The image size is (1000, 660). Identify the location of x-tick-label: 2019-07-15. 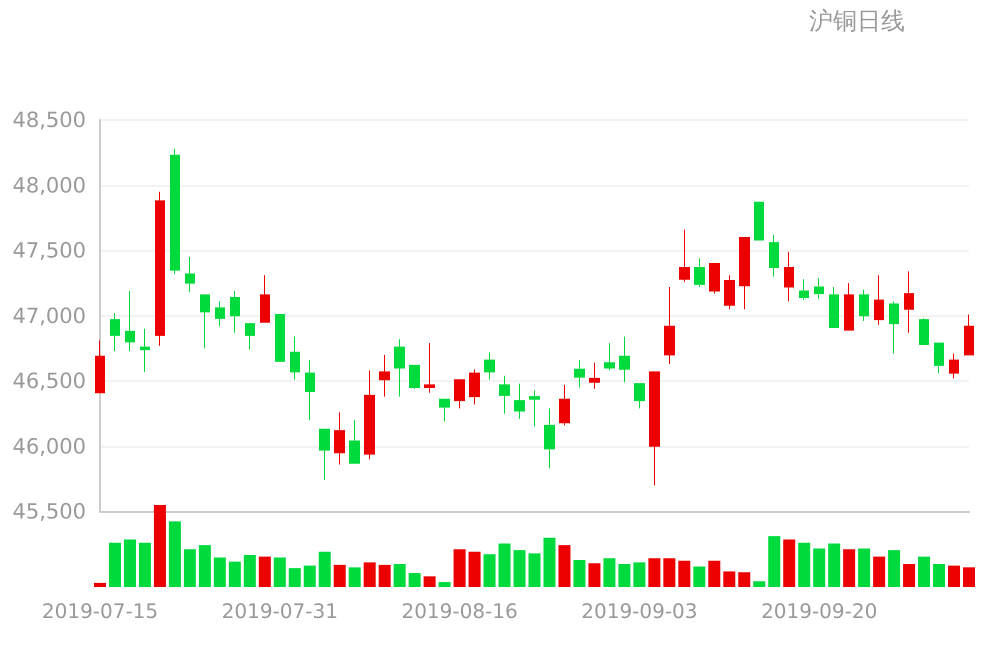
(100, 611).